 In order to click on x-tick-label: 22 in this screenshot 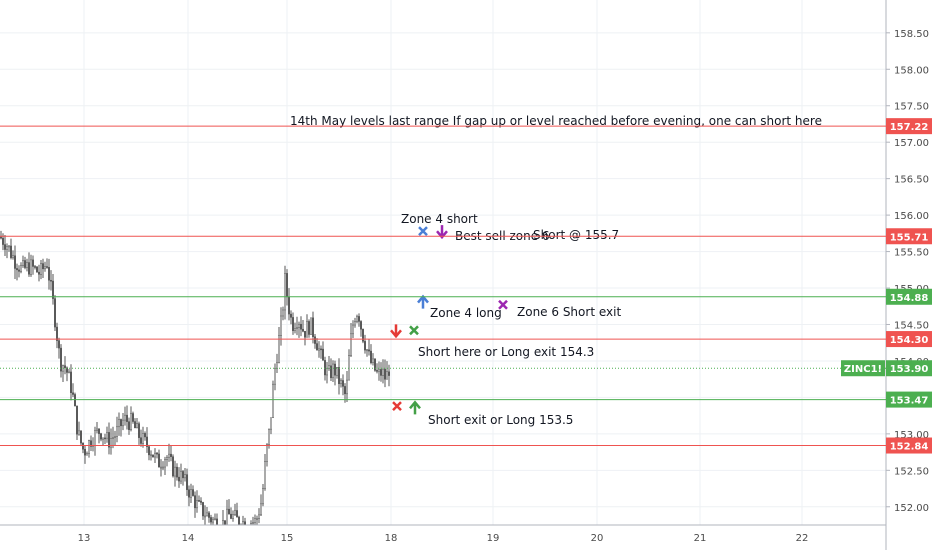, I will do `click(802, 538)`.